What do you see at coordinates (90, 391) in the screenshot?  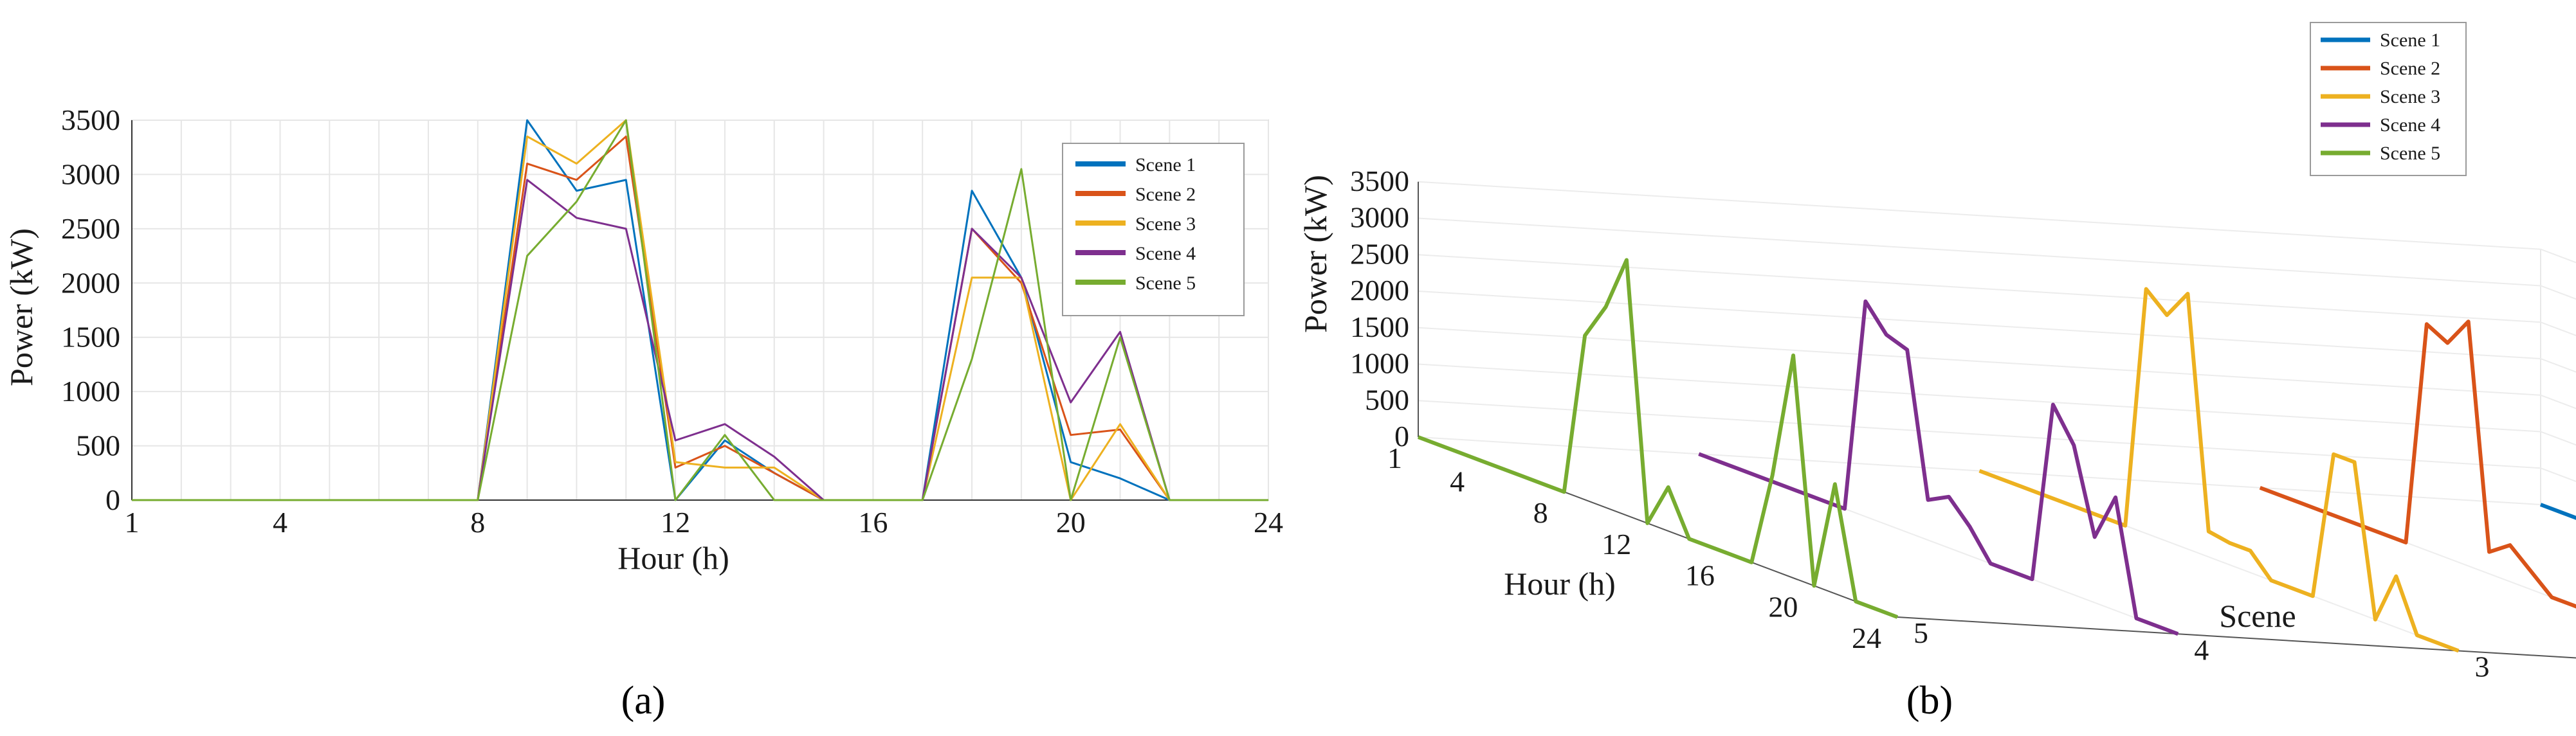 I see `panel-a-y-tick-label: 1000` at bounding box center [90, 391].